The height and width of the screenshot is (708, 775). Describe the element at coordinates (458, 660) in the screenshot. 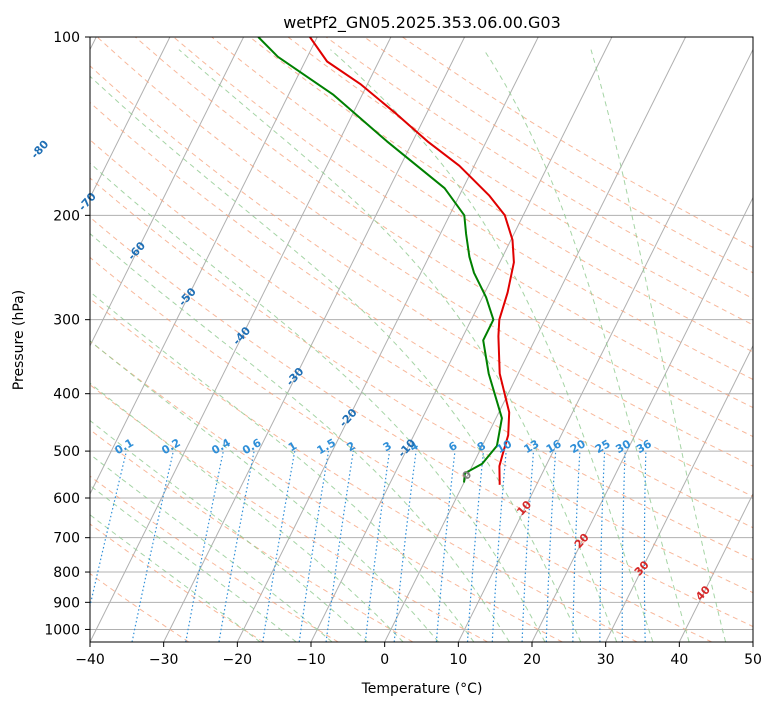

I see `x-tick-label: 10` at that location.